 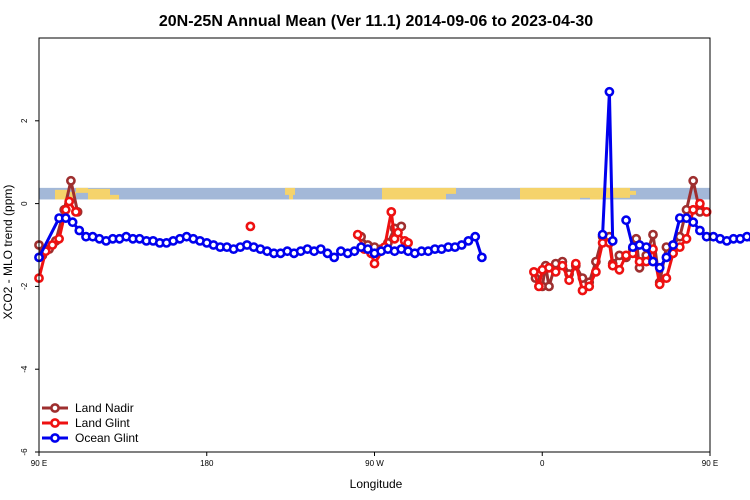 What do you see at coordinates (24, 203) in the screenshot?
I see `y-tick-label: 0` at bounding box center [24, 203].